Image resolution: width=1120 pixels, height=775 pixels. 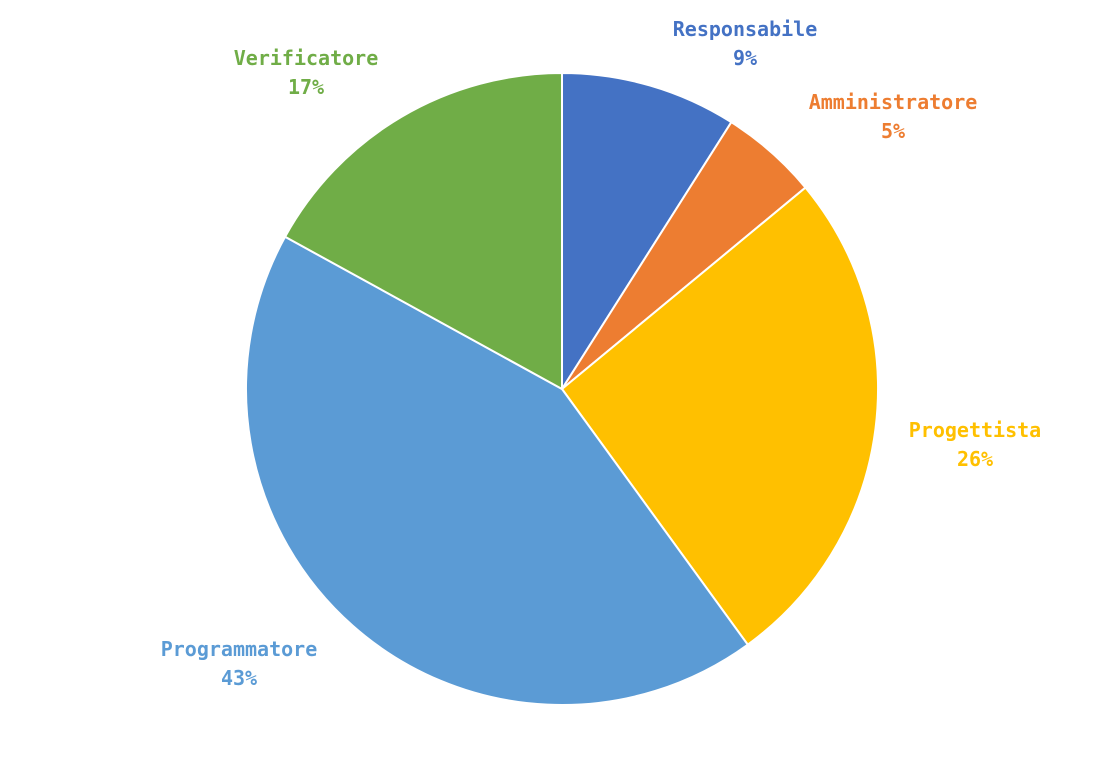 I want to click on pie-slice-verificatore, so click(x=423, y=231).